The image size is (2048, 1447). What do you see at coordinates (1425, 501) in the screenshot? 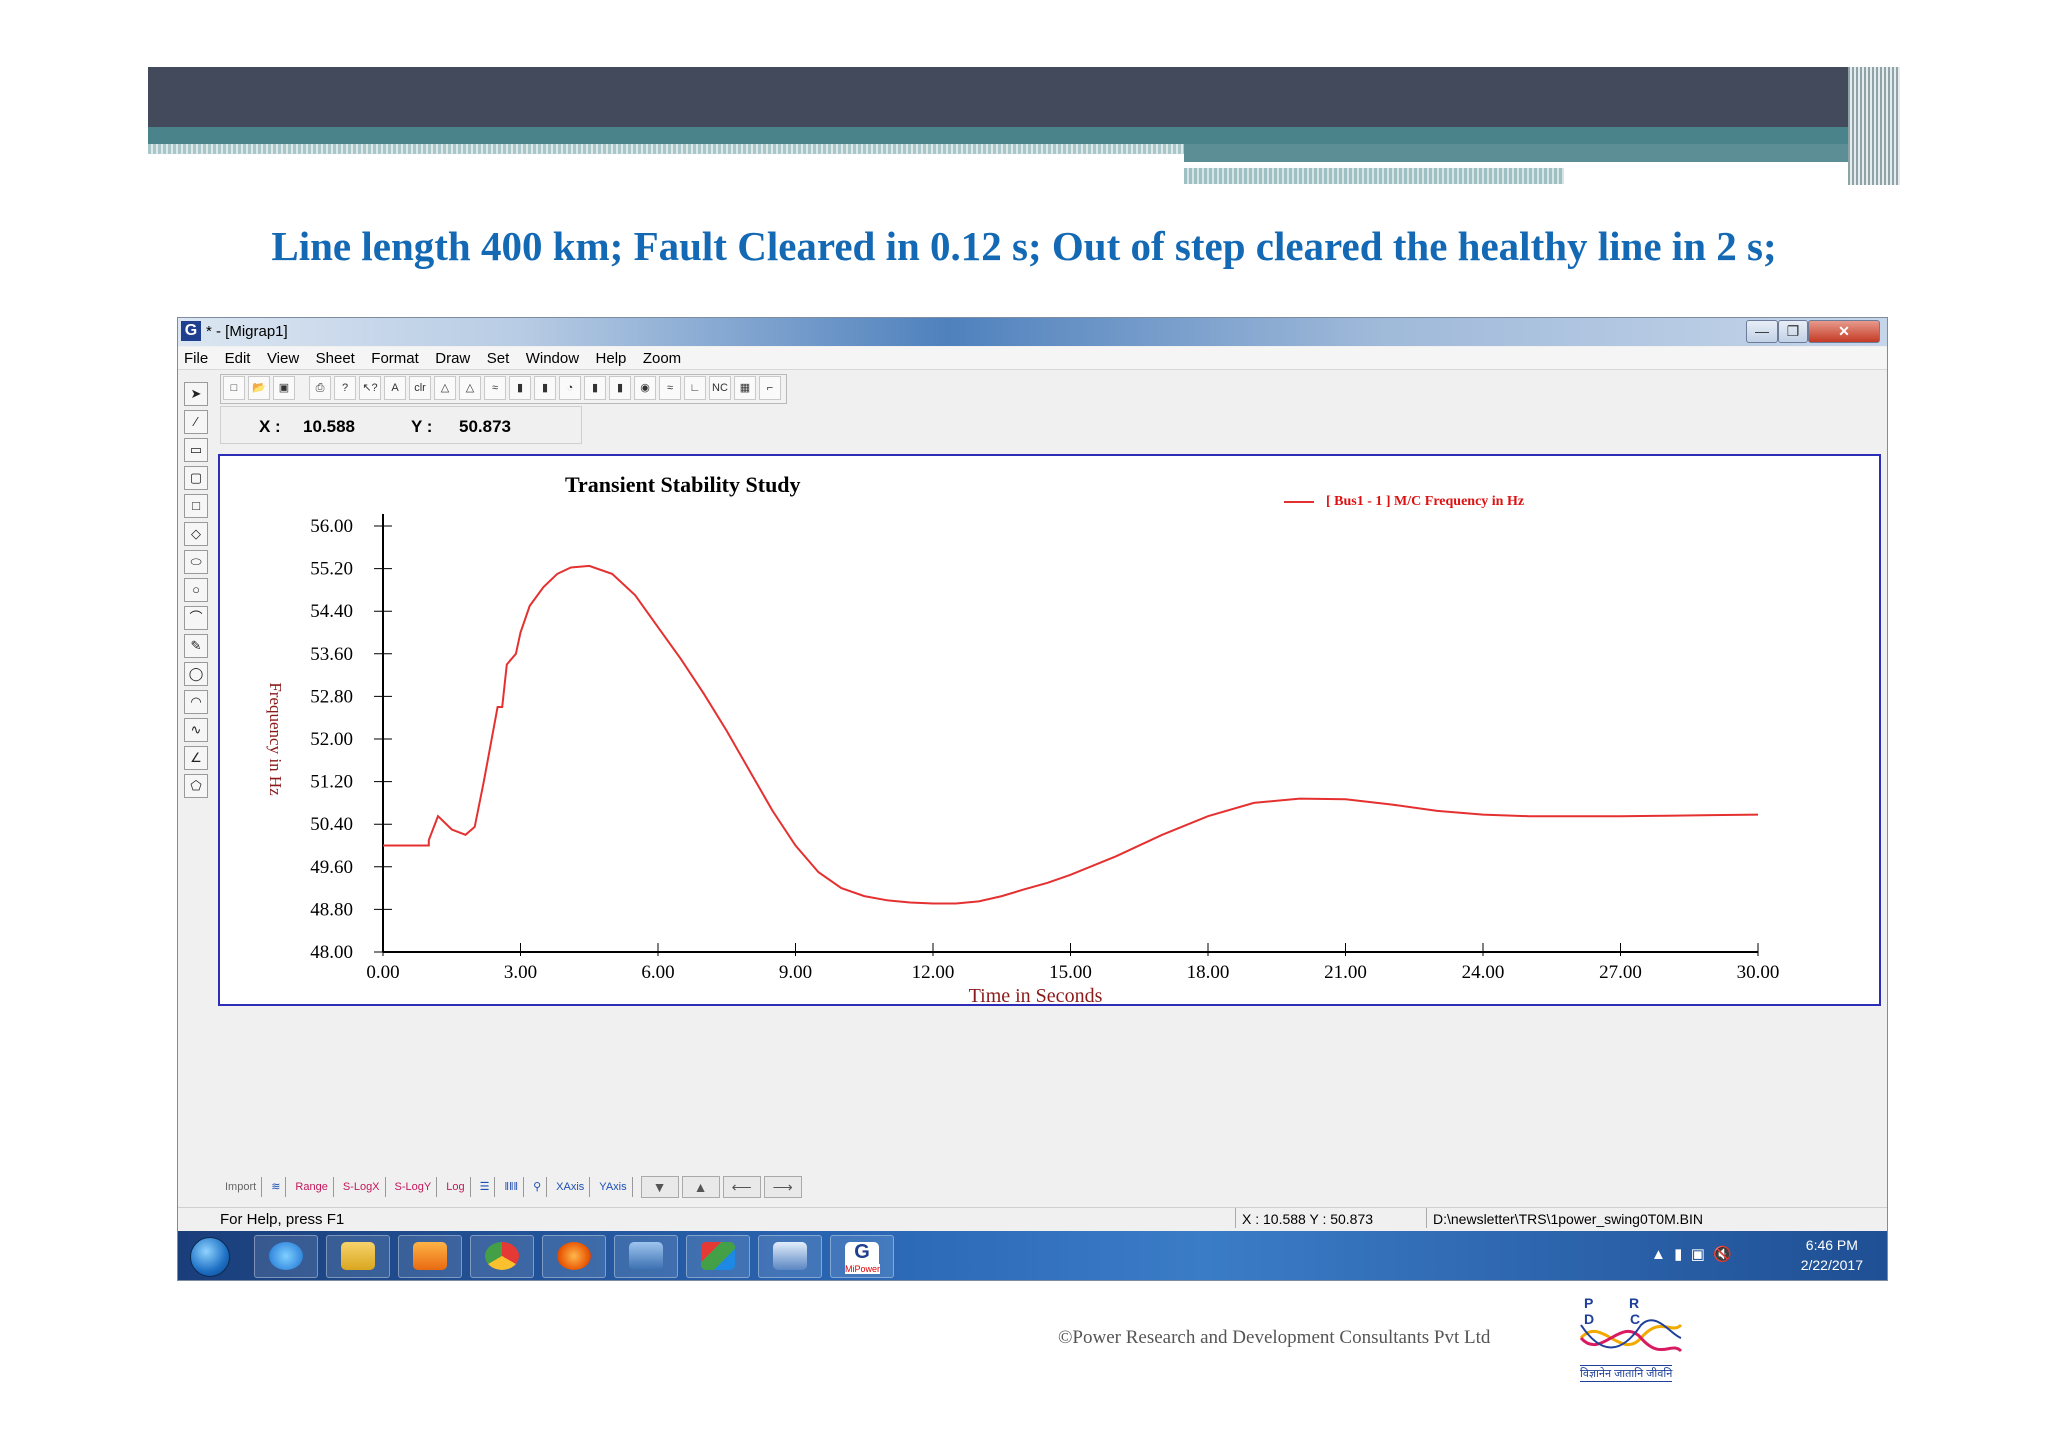
I see `legend-label: [ Bus1 - 1 ] M/C Frequency in Hz` at bounding box center [1425, 501].